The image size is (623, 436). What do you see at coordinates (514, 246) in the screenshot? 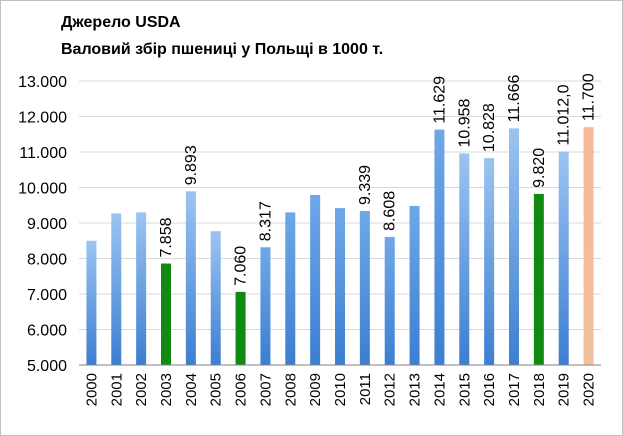
I see `bar-2017` at bounding box center [514, 246].